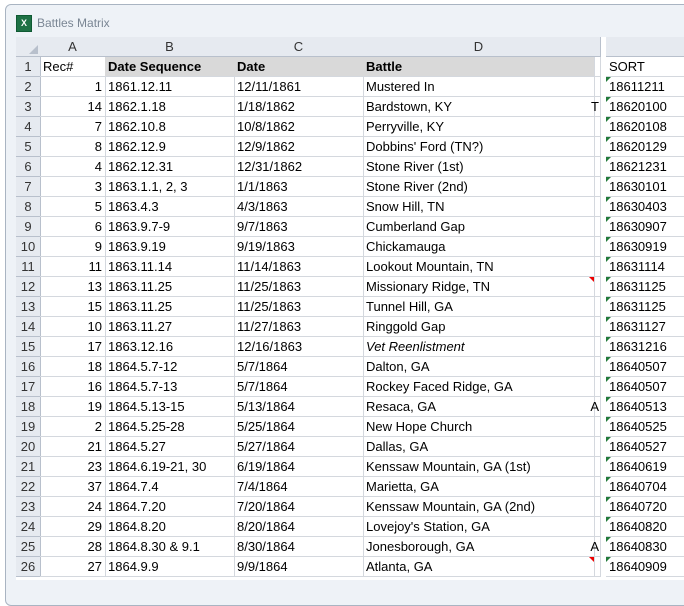  What do you see at coordinates (28, 67) in the screenshot?
I see `row-number: 1` at bounding box center [28, 67].